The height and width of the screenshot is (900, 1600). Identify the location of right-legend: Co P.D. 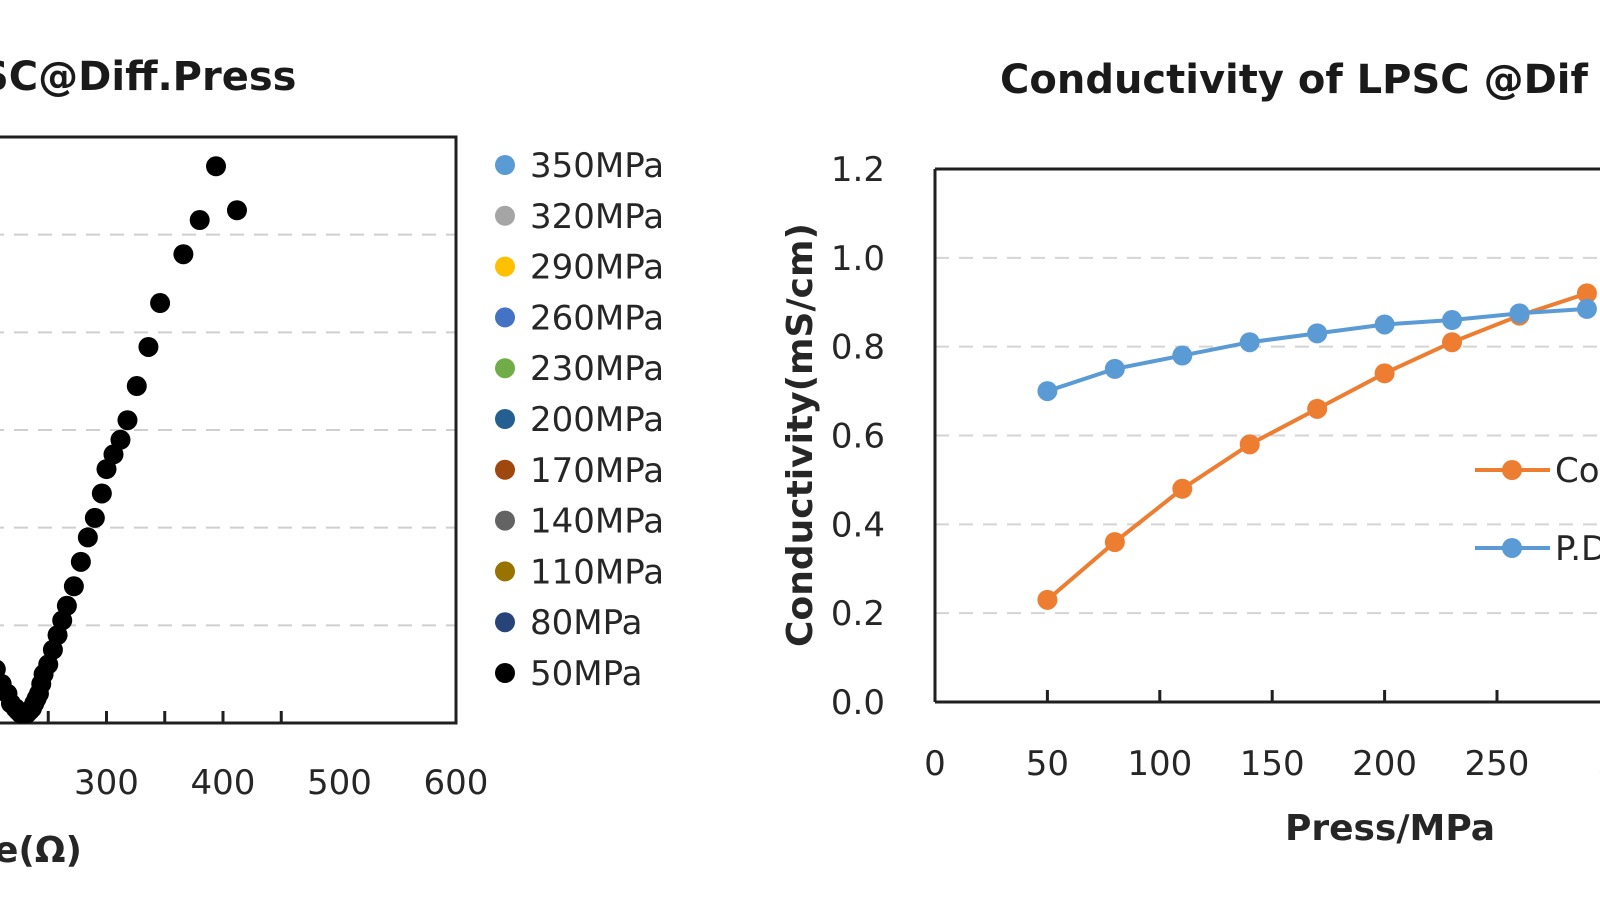
(1537, 510).